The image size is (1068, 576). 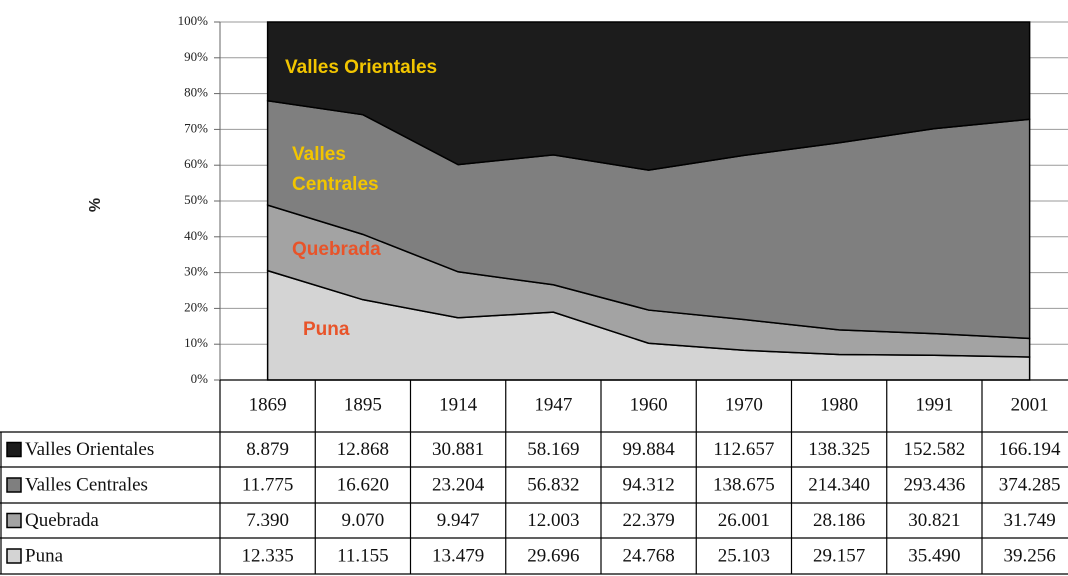 I want to click on table-value: 26.001, so click(x=744, y=520).